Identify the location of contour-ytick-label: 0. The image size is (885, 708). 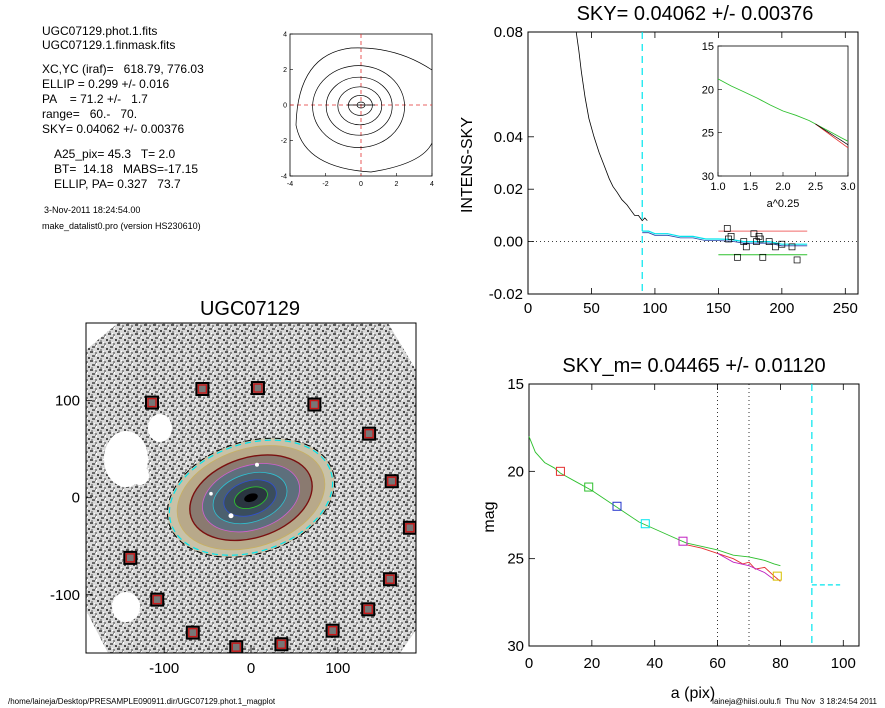
(285, 106).